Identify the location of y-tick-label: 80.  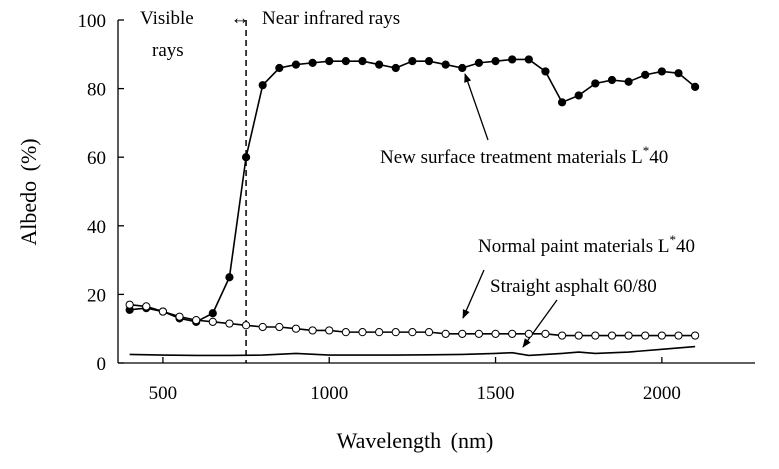
(96, 90).